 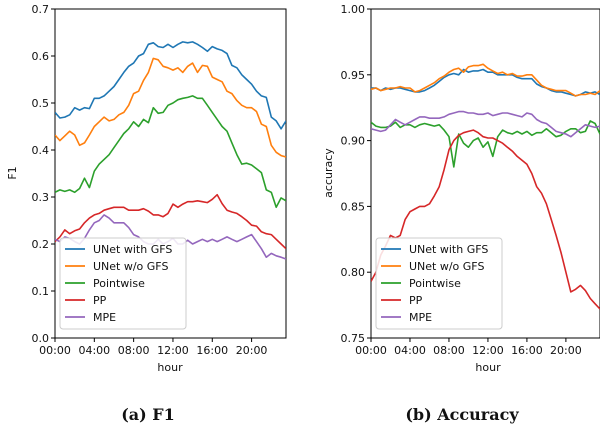 I want to click on caption-accuracy: (b) Accuracy, so click(x=462, y=414).